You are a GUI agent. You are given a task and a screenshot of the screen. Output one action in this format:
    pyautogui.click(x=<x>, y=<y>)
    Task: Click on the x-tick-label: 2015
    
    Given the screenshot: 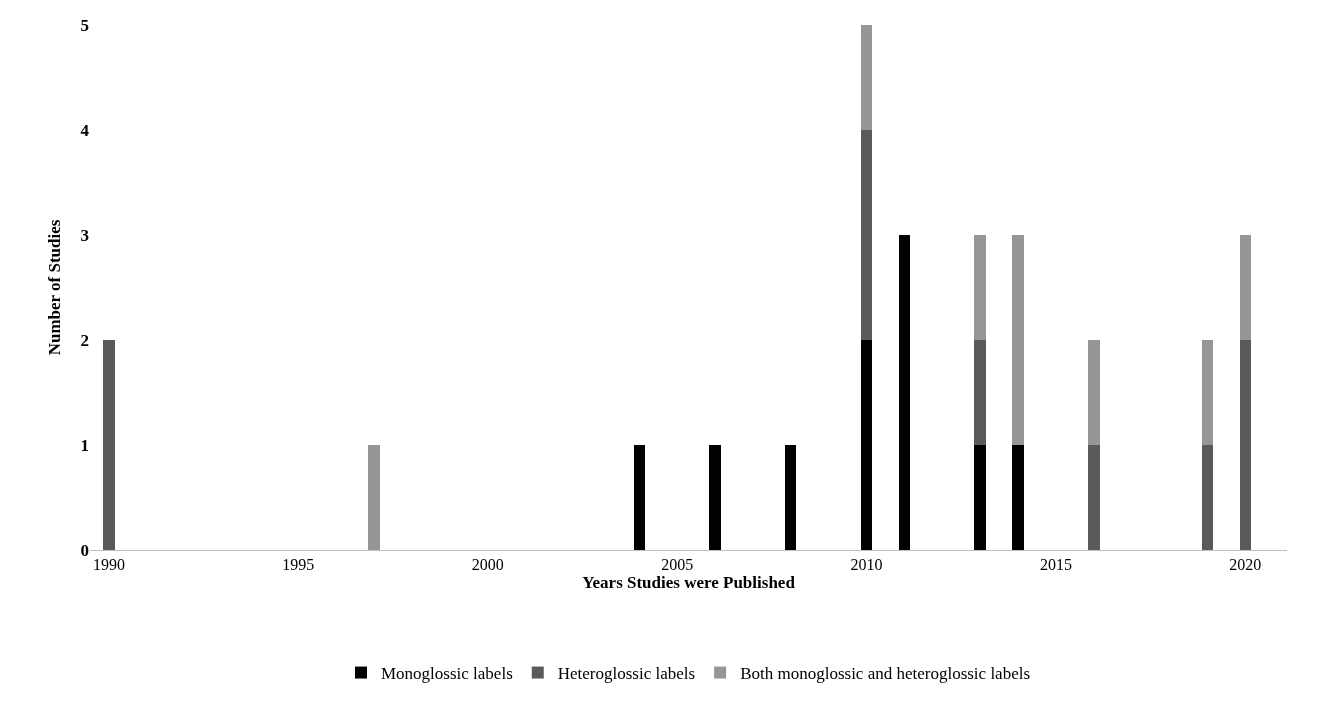 What is the action you would take?
    pyautogui.click(x=1055, y=565)
    